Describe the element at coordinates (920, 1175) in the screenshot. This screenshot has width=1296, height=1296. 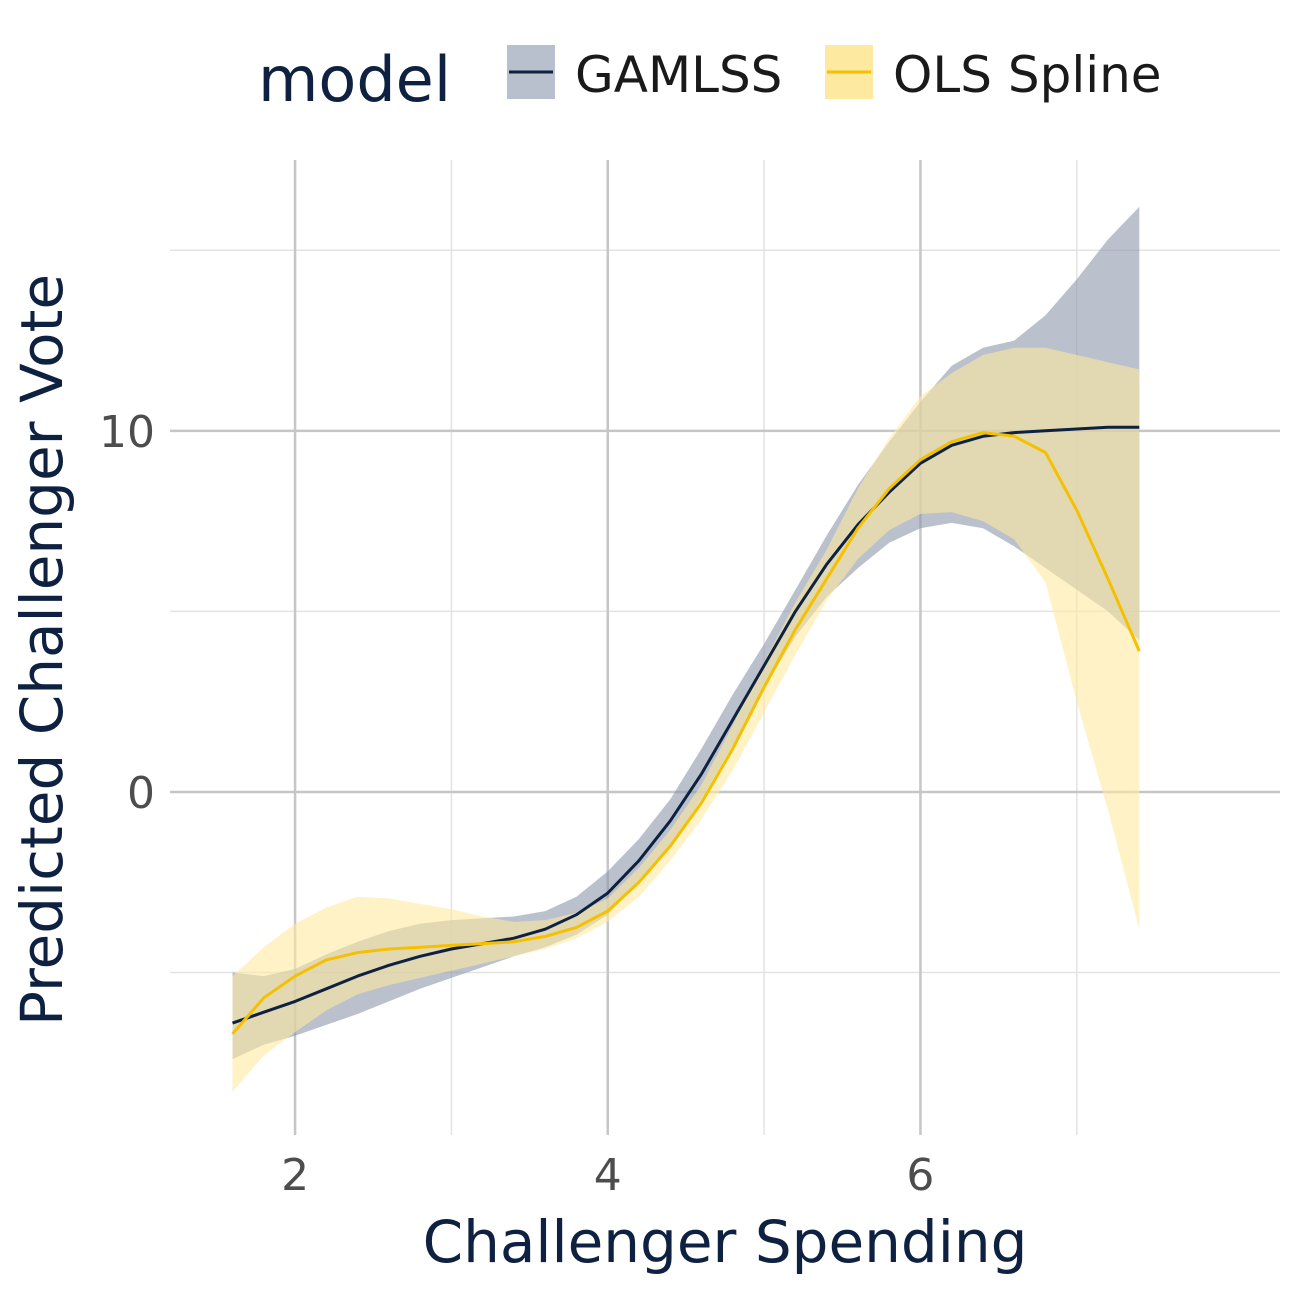
I see `x-tick-label: 6` at that location.